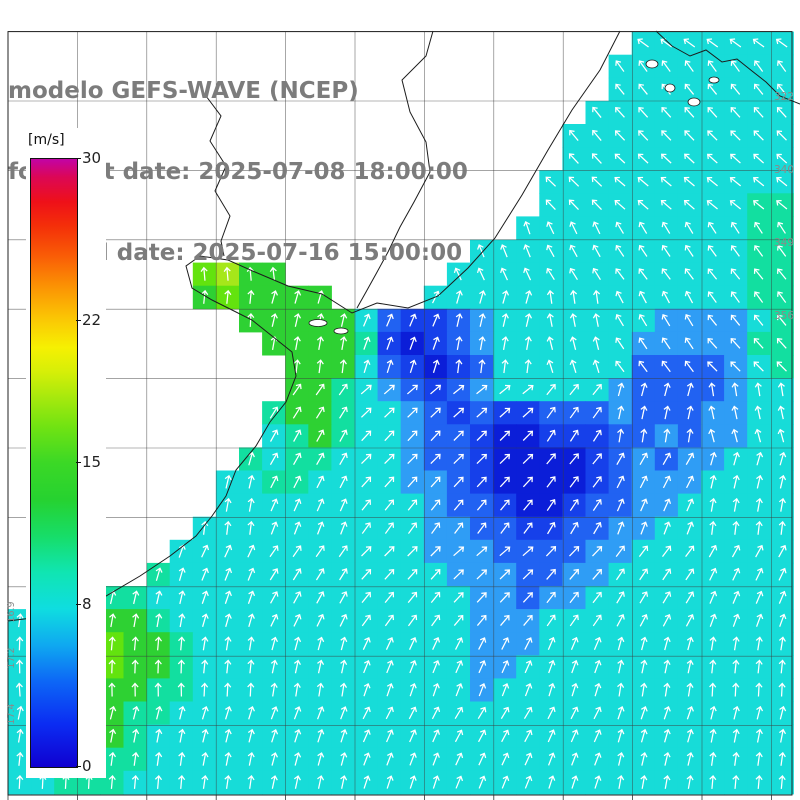 This screenshot has height=800, width=800. What do you see at coordinates (11, 657) in the screenshot?
I see `contour-label: 17.2` at bounding box center [11, 657].